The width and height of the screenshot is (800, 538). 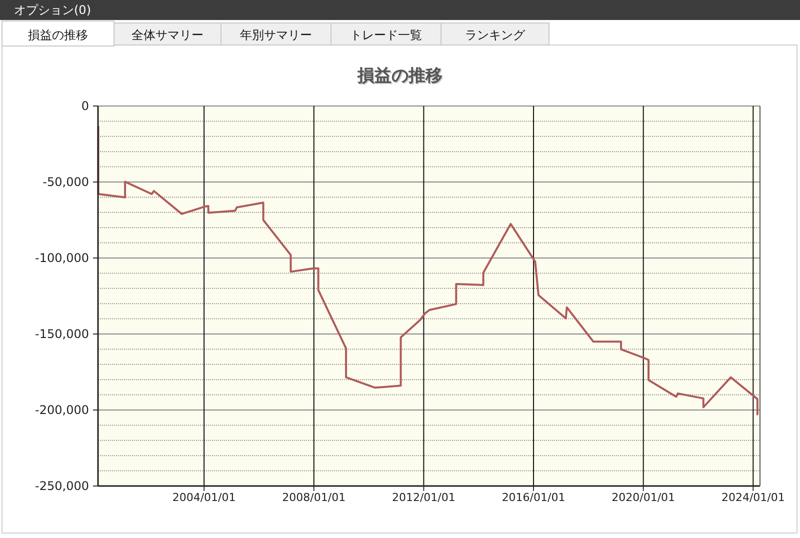 I want to click on x-tick-label: 2020/01/01, so click(x=644, y=497).